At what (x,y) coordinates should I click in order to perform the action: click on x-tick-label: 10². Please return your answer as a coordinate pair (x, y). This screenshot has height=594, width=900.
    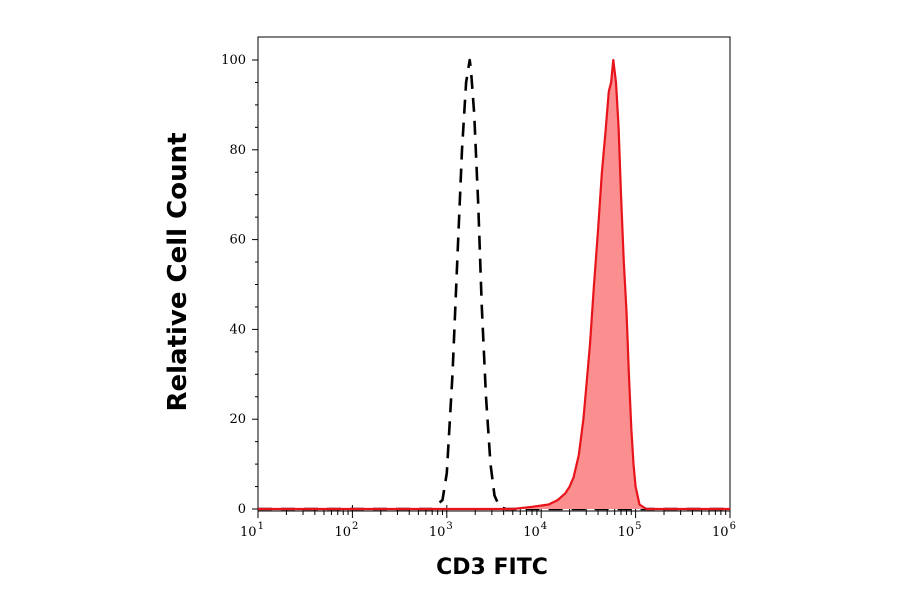
    Looking at the image, I should click on (346, 530).